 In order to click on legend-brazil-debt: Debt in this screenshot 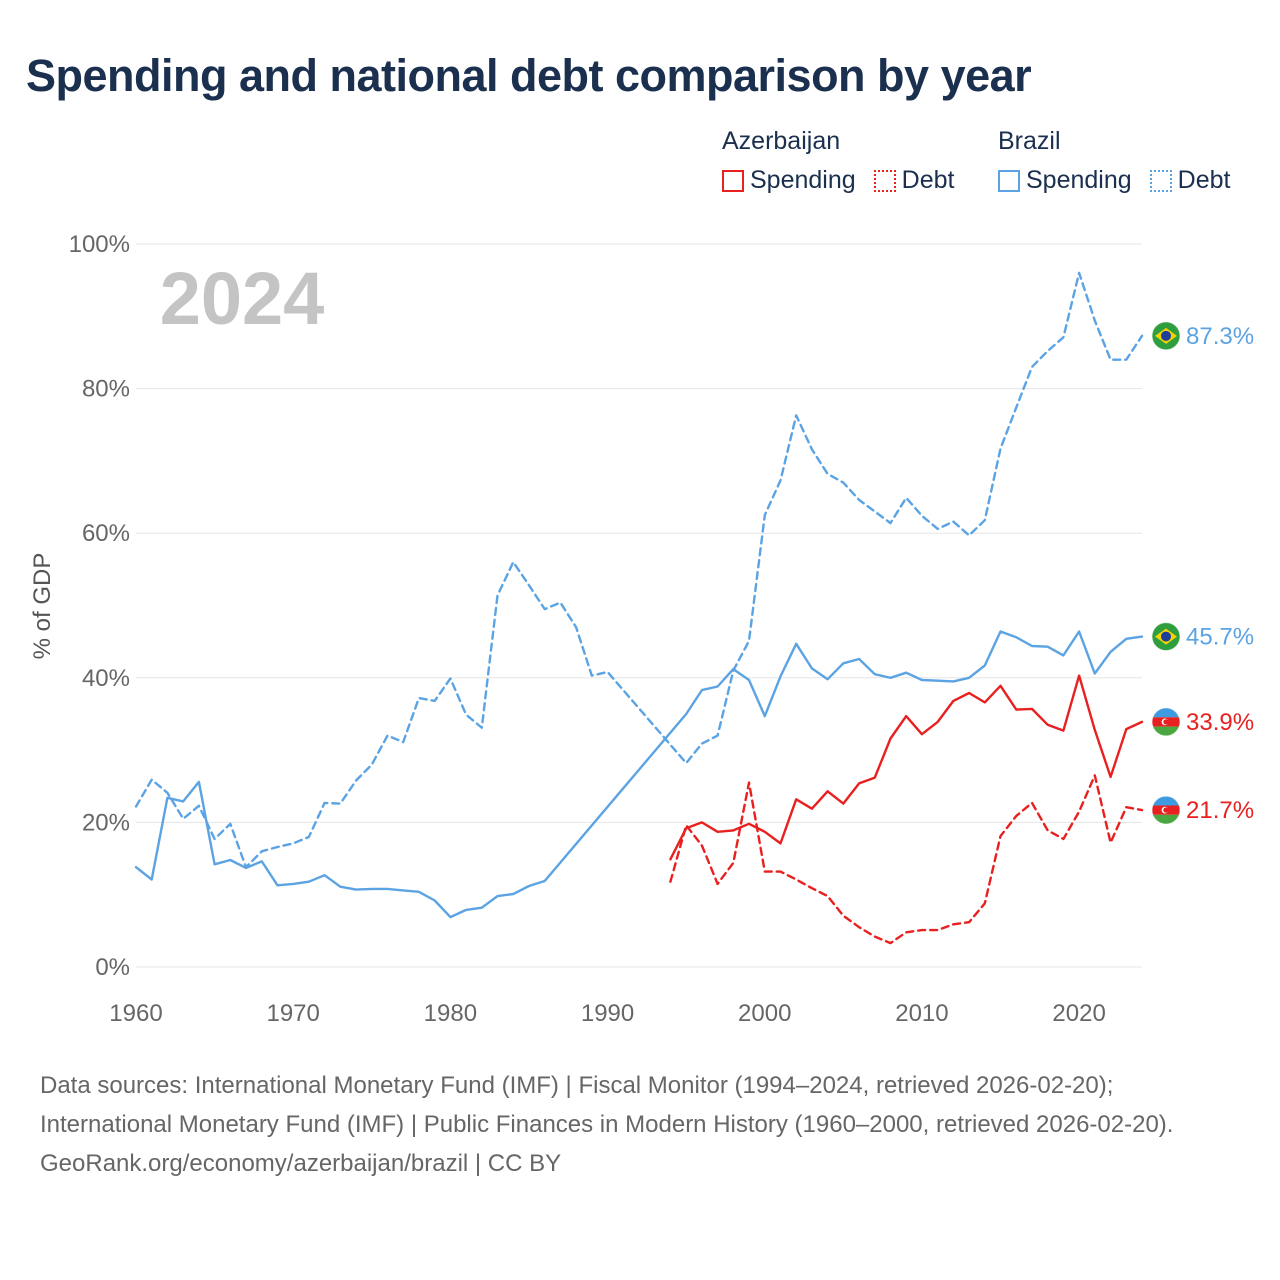, I will do `click(1190, 180)`.